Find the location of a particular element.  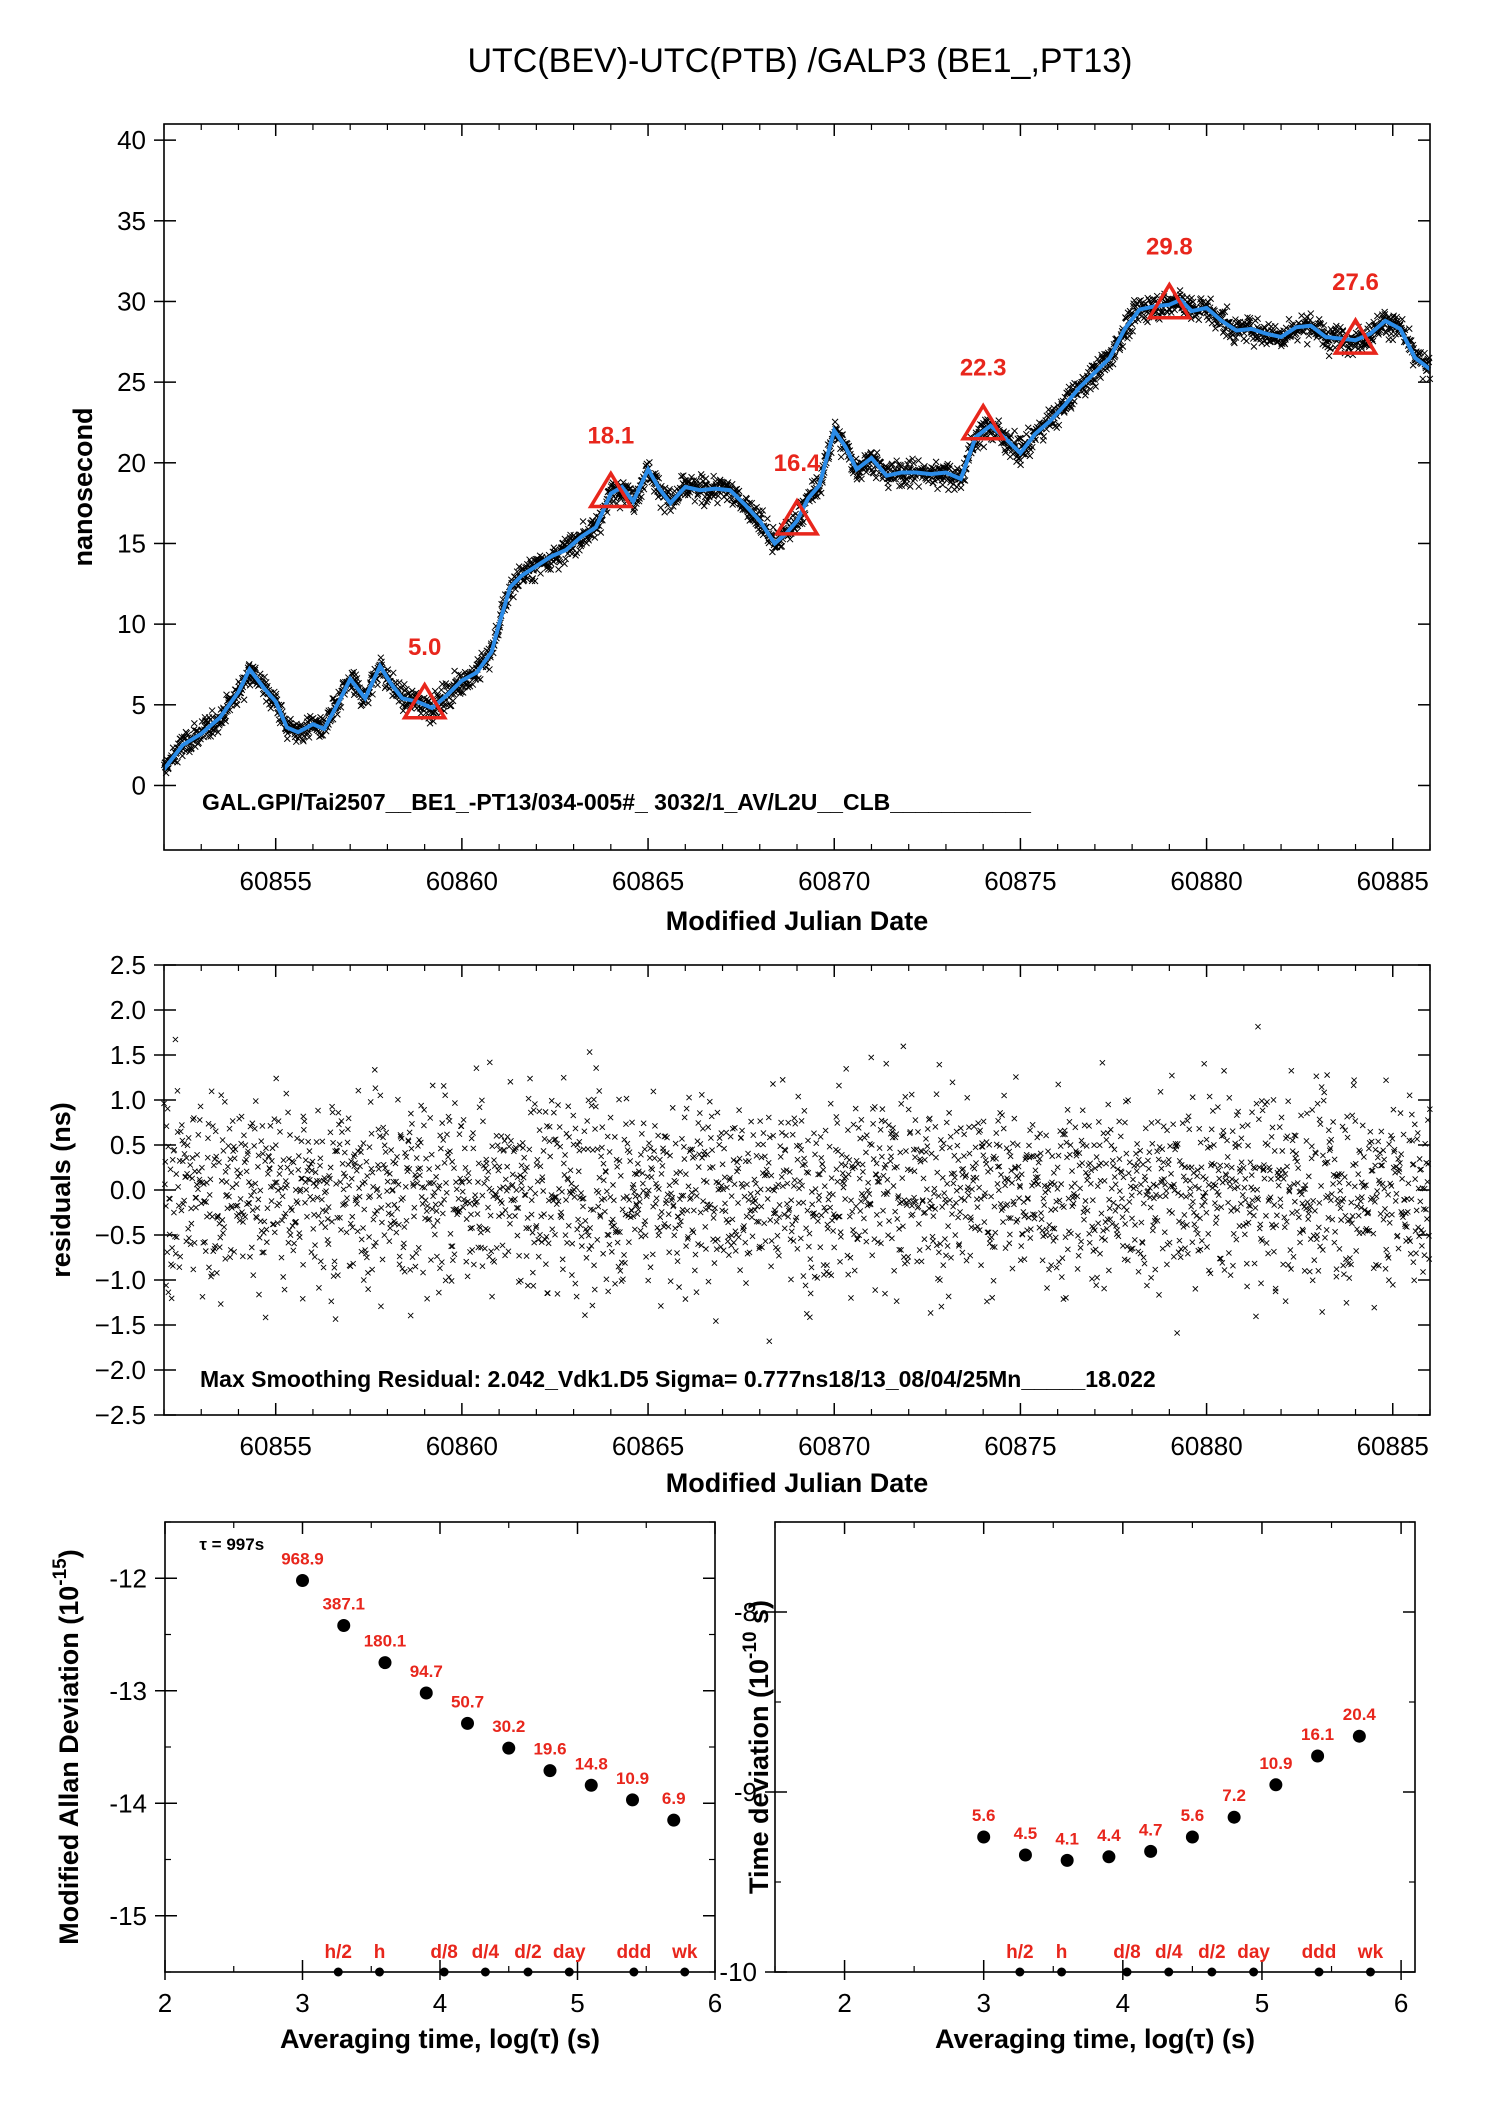

y-tick-label: 25 is located at coordinates (131, 382).